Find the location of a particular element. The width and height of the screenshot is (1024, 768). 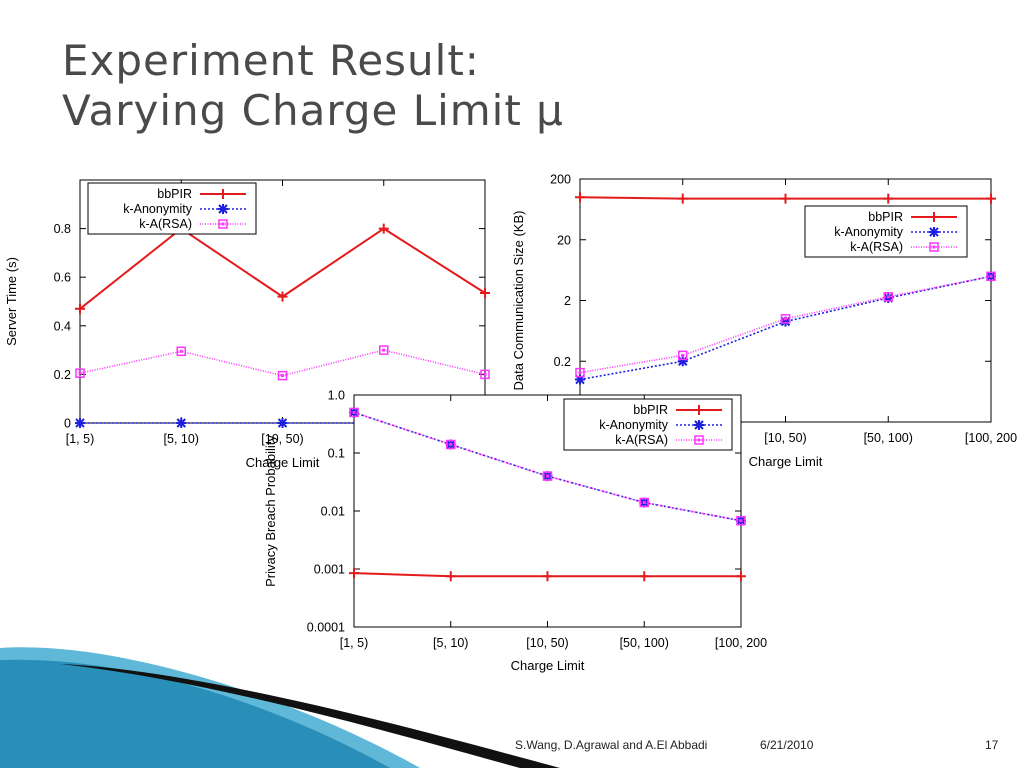

series-line-k-a-rsa is located at coordinates (547, 466).